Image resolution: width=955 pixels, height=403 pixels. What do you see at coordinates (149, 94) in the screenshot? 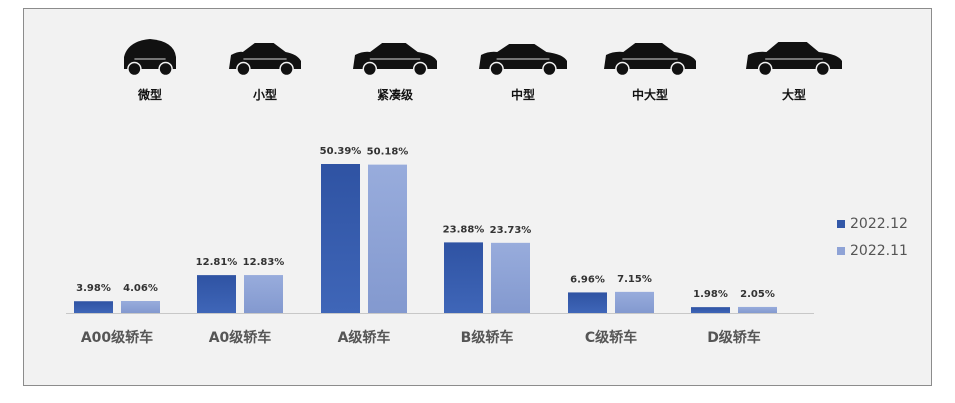
I see `size-label: 微型` at bounding box center [149, 94].